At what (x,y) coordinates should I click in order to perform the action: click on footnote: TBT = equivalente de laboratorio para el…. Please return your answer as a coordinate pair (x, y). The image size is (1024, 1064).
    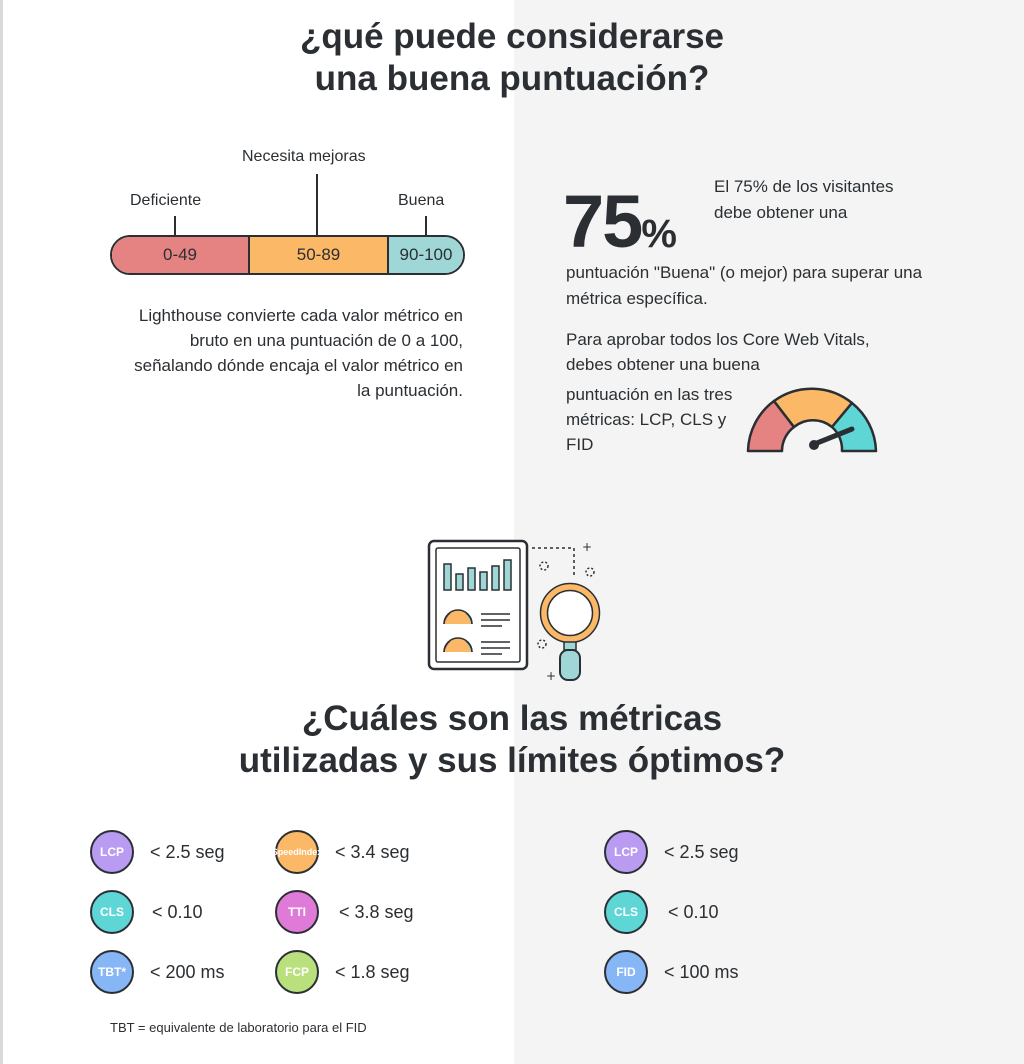
    Looking at the image, I should click on (238, 1027).